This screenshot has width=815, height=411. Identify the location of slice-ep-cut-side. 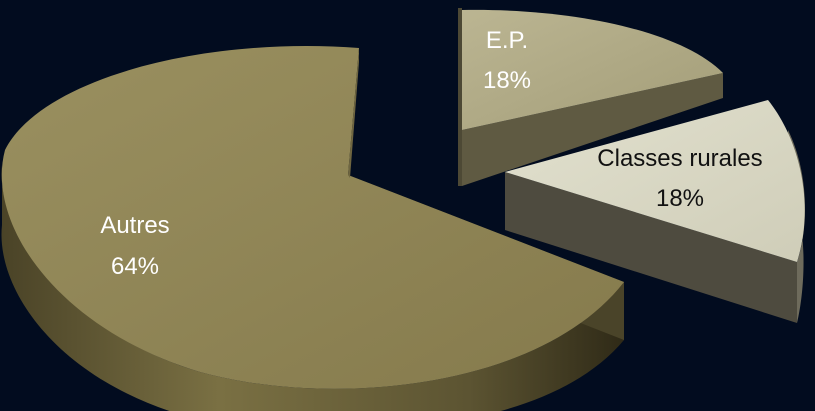
(460, 97).